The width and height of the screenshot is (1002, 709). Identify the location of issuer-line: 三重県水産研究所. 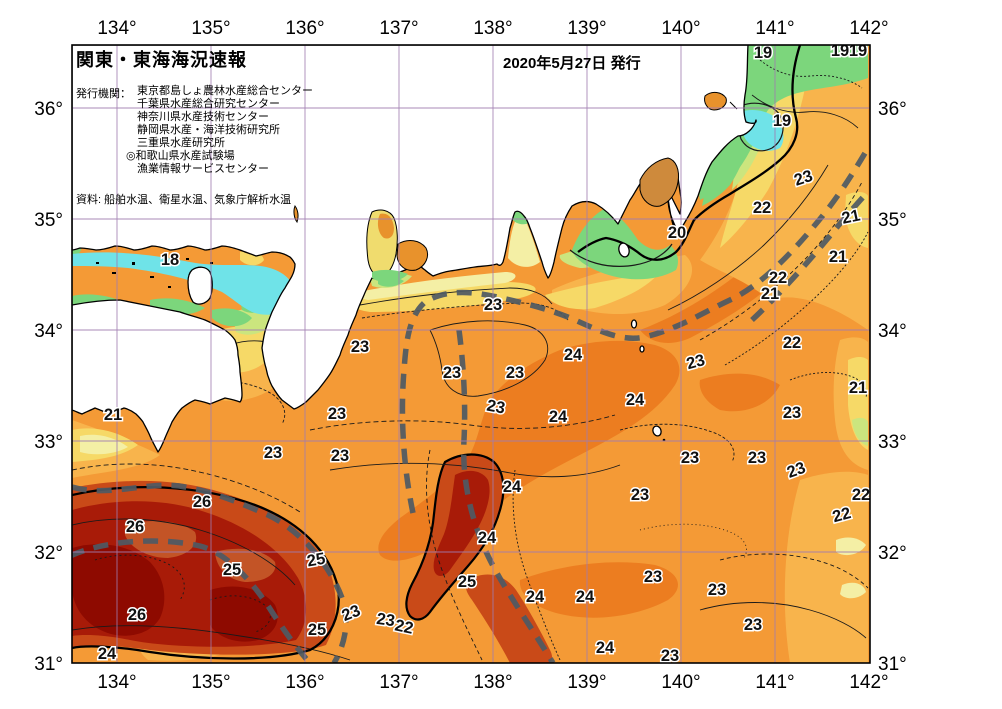
(181, 143).